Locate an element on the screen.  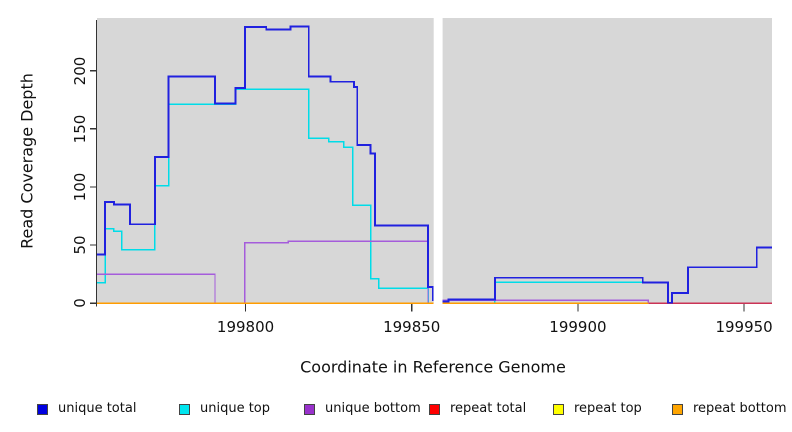
x-tick-label: 199950 is located at coordinates (744, 327).